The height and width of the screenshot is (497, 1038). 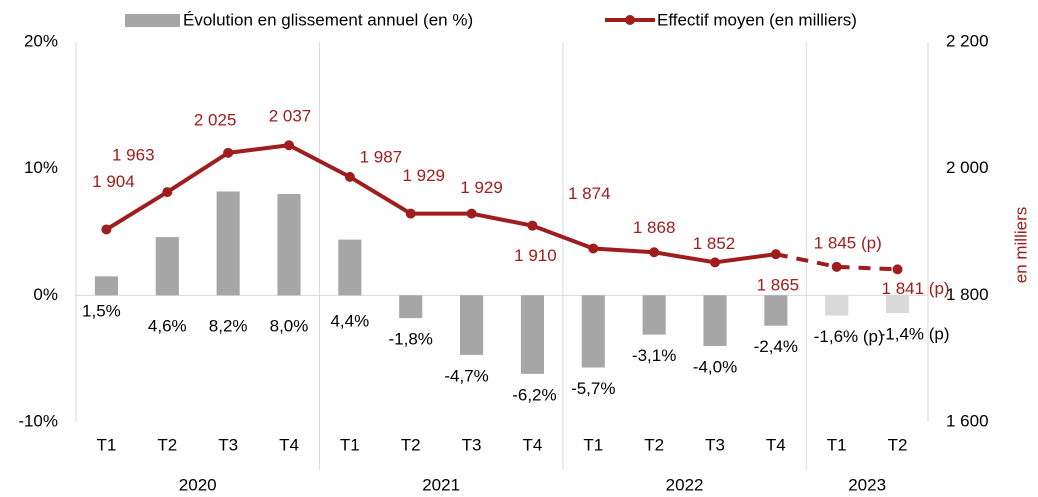 I want to click on x-group-label: 2022, so click(x=685, y=484).